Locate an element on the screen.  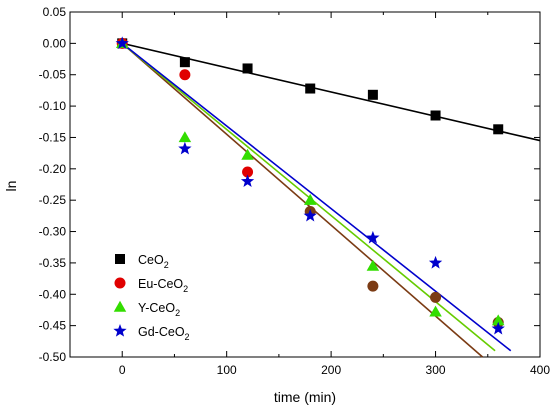
legend: CeO2 Eu-CeO2 Y-CeO2 Gd-CeO2 is located at coordinates (151, 297).